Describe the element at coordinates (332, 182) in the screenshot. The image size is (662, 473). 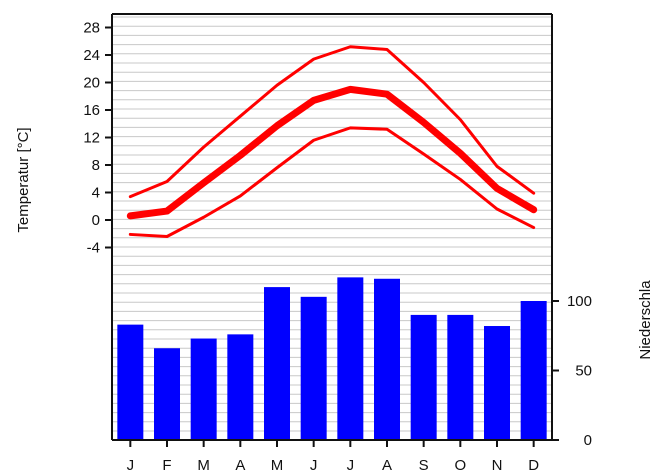
I see `temperature-min-line` at that location.